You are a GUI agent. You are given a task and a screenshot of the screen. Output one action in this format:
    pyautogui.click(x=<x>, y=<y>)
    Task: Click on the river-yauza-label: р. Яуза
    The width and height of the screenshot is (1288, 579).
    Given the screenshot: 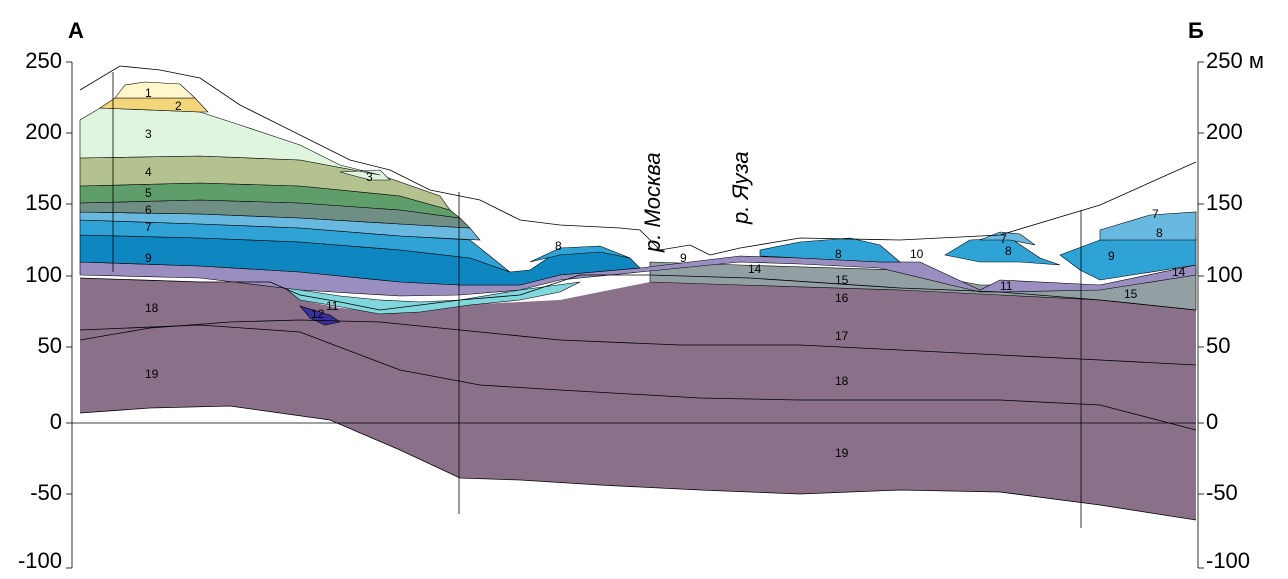 What is the action you would take?
    pyautogui.click(x=740, y=187)
    